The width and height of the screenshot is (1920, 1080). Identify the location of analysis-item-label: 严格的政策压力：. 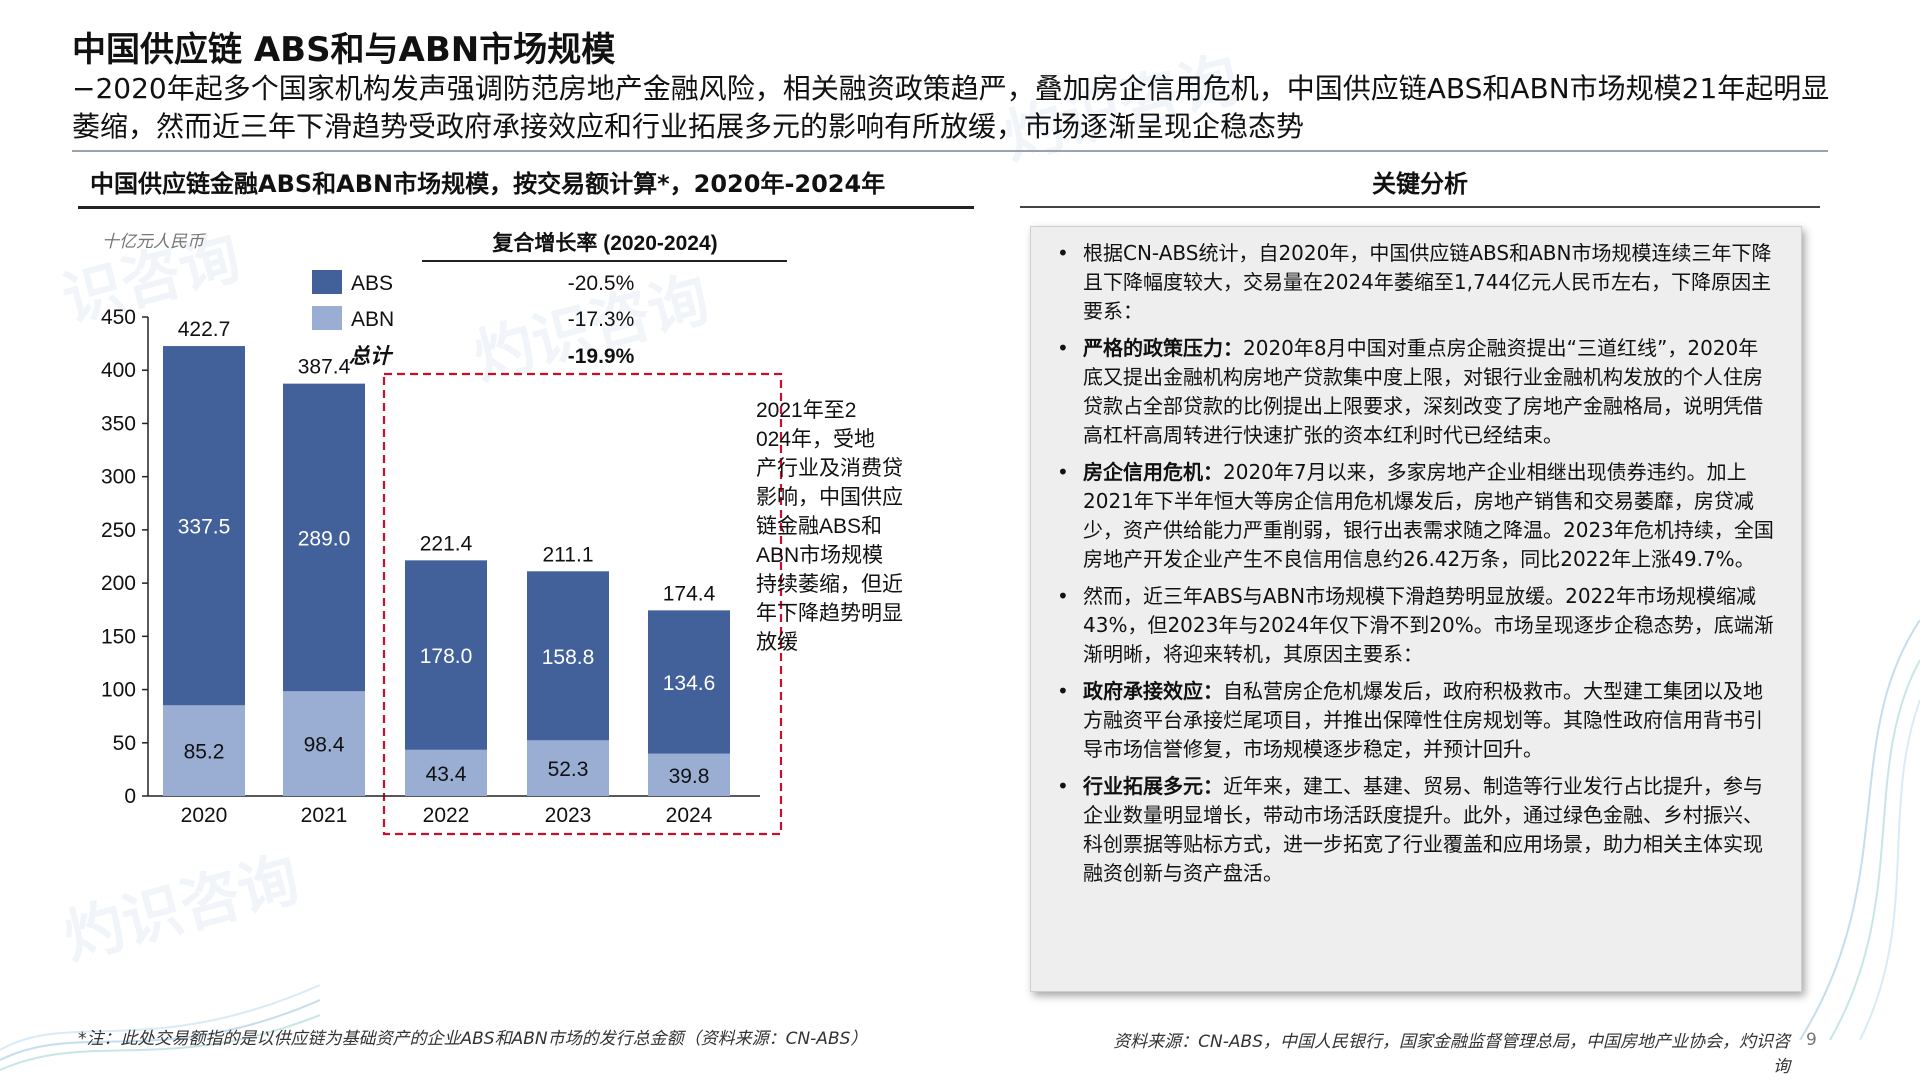
(1163, 348).